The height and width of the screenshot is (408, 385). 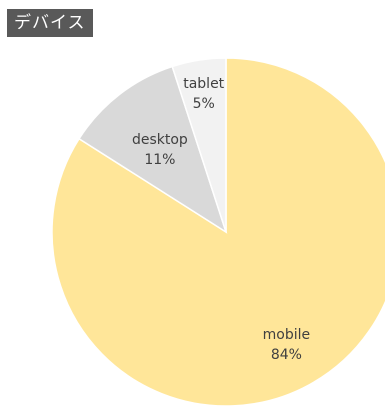 I want to click on slice-value-mobile: 84%, so click(x=286, y=355).